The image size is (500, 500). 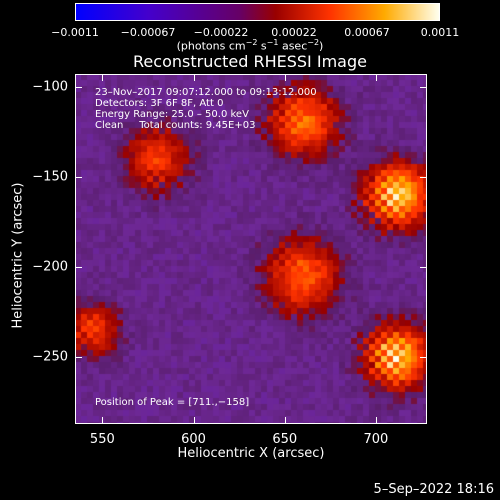 What do you see at coordinates (50, 177) in the screenshot?
I see `y-tick-label: −150` at bounding box center [50, 177].